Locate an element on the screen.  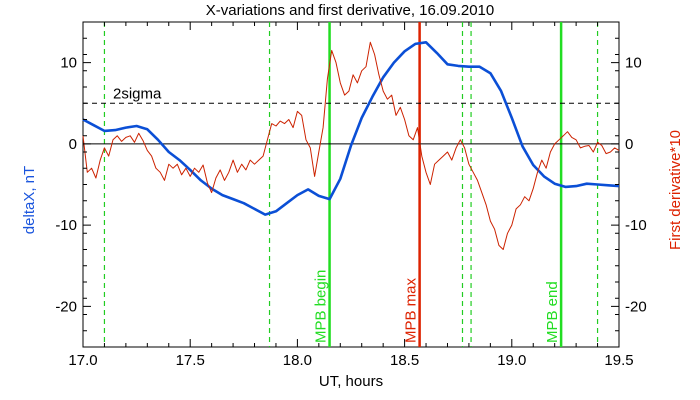
right-axis-label: First derivative*10 is located at coordinates (675, 190).